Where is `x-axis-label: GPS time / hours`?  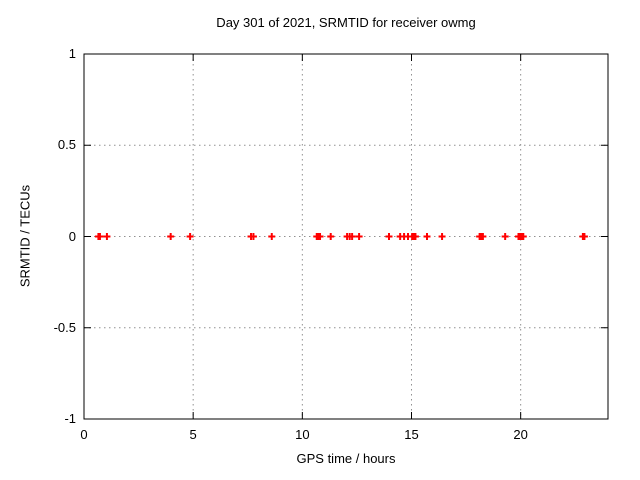
x-axis-label: GPS time / hours is located at coordinates (346, 458).